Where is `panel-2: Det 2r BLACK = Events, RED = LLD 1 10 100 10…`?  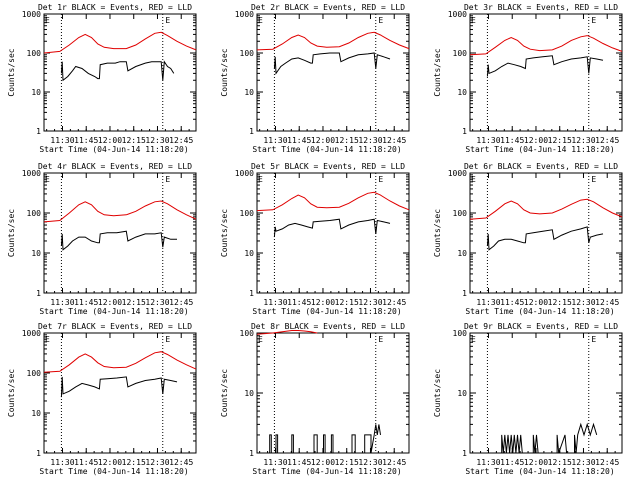
panel-2: Det 2r BLACK = Events, RED = LLD 1 10 100 10… is located at coordinates (315, 78).